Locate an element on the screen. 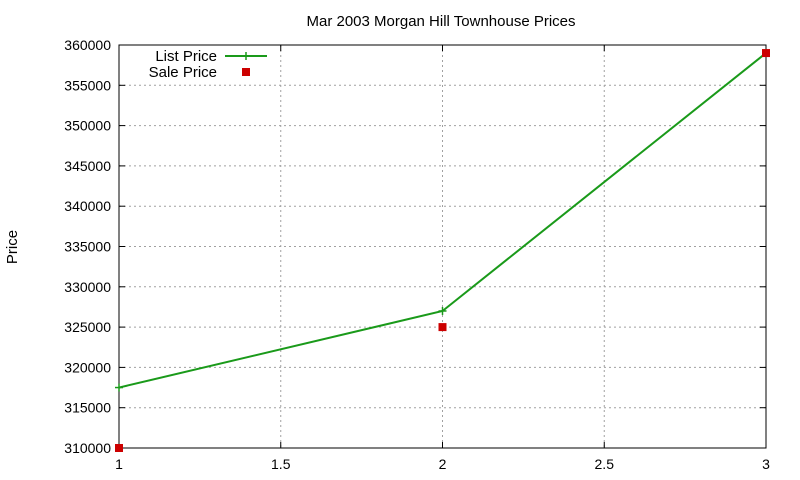  y-tick-label: 340000 is located at coordinates (87, 206).